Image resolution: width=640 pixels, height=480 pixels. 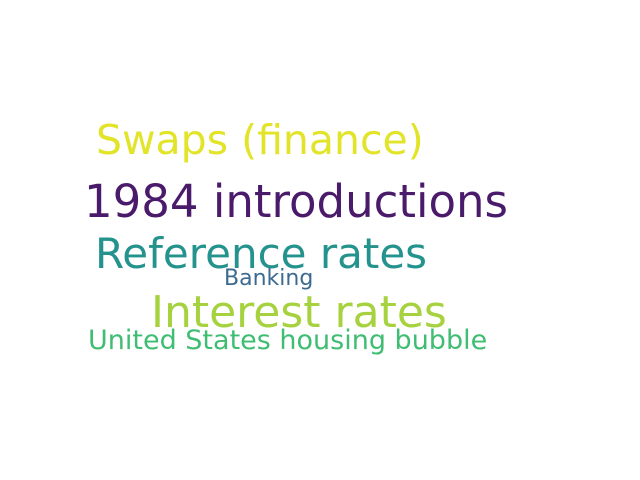 I want to click on word-banking: Banking, so click(x=269, y=278).